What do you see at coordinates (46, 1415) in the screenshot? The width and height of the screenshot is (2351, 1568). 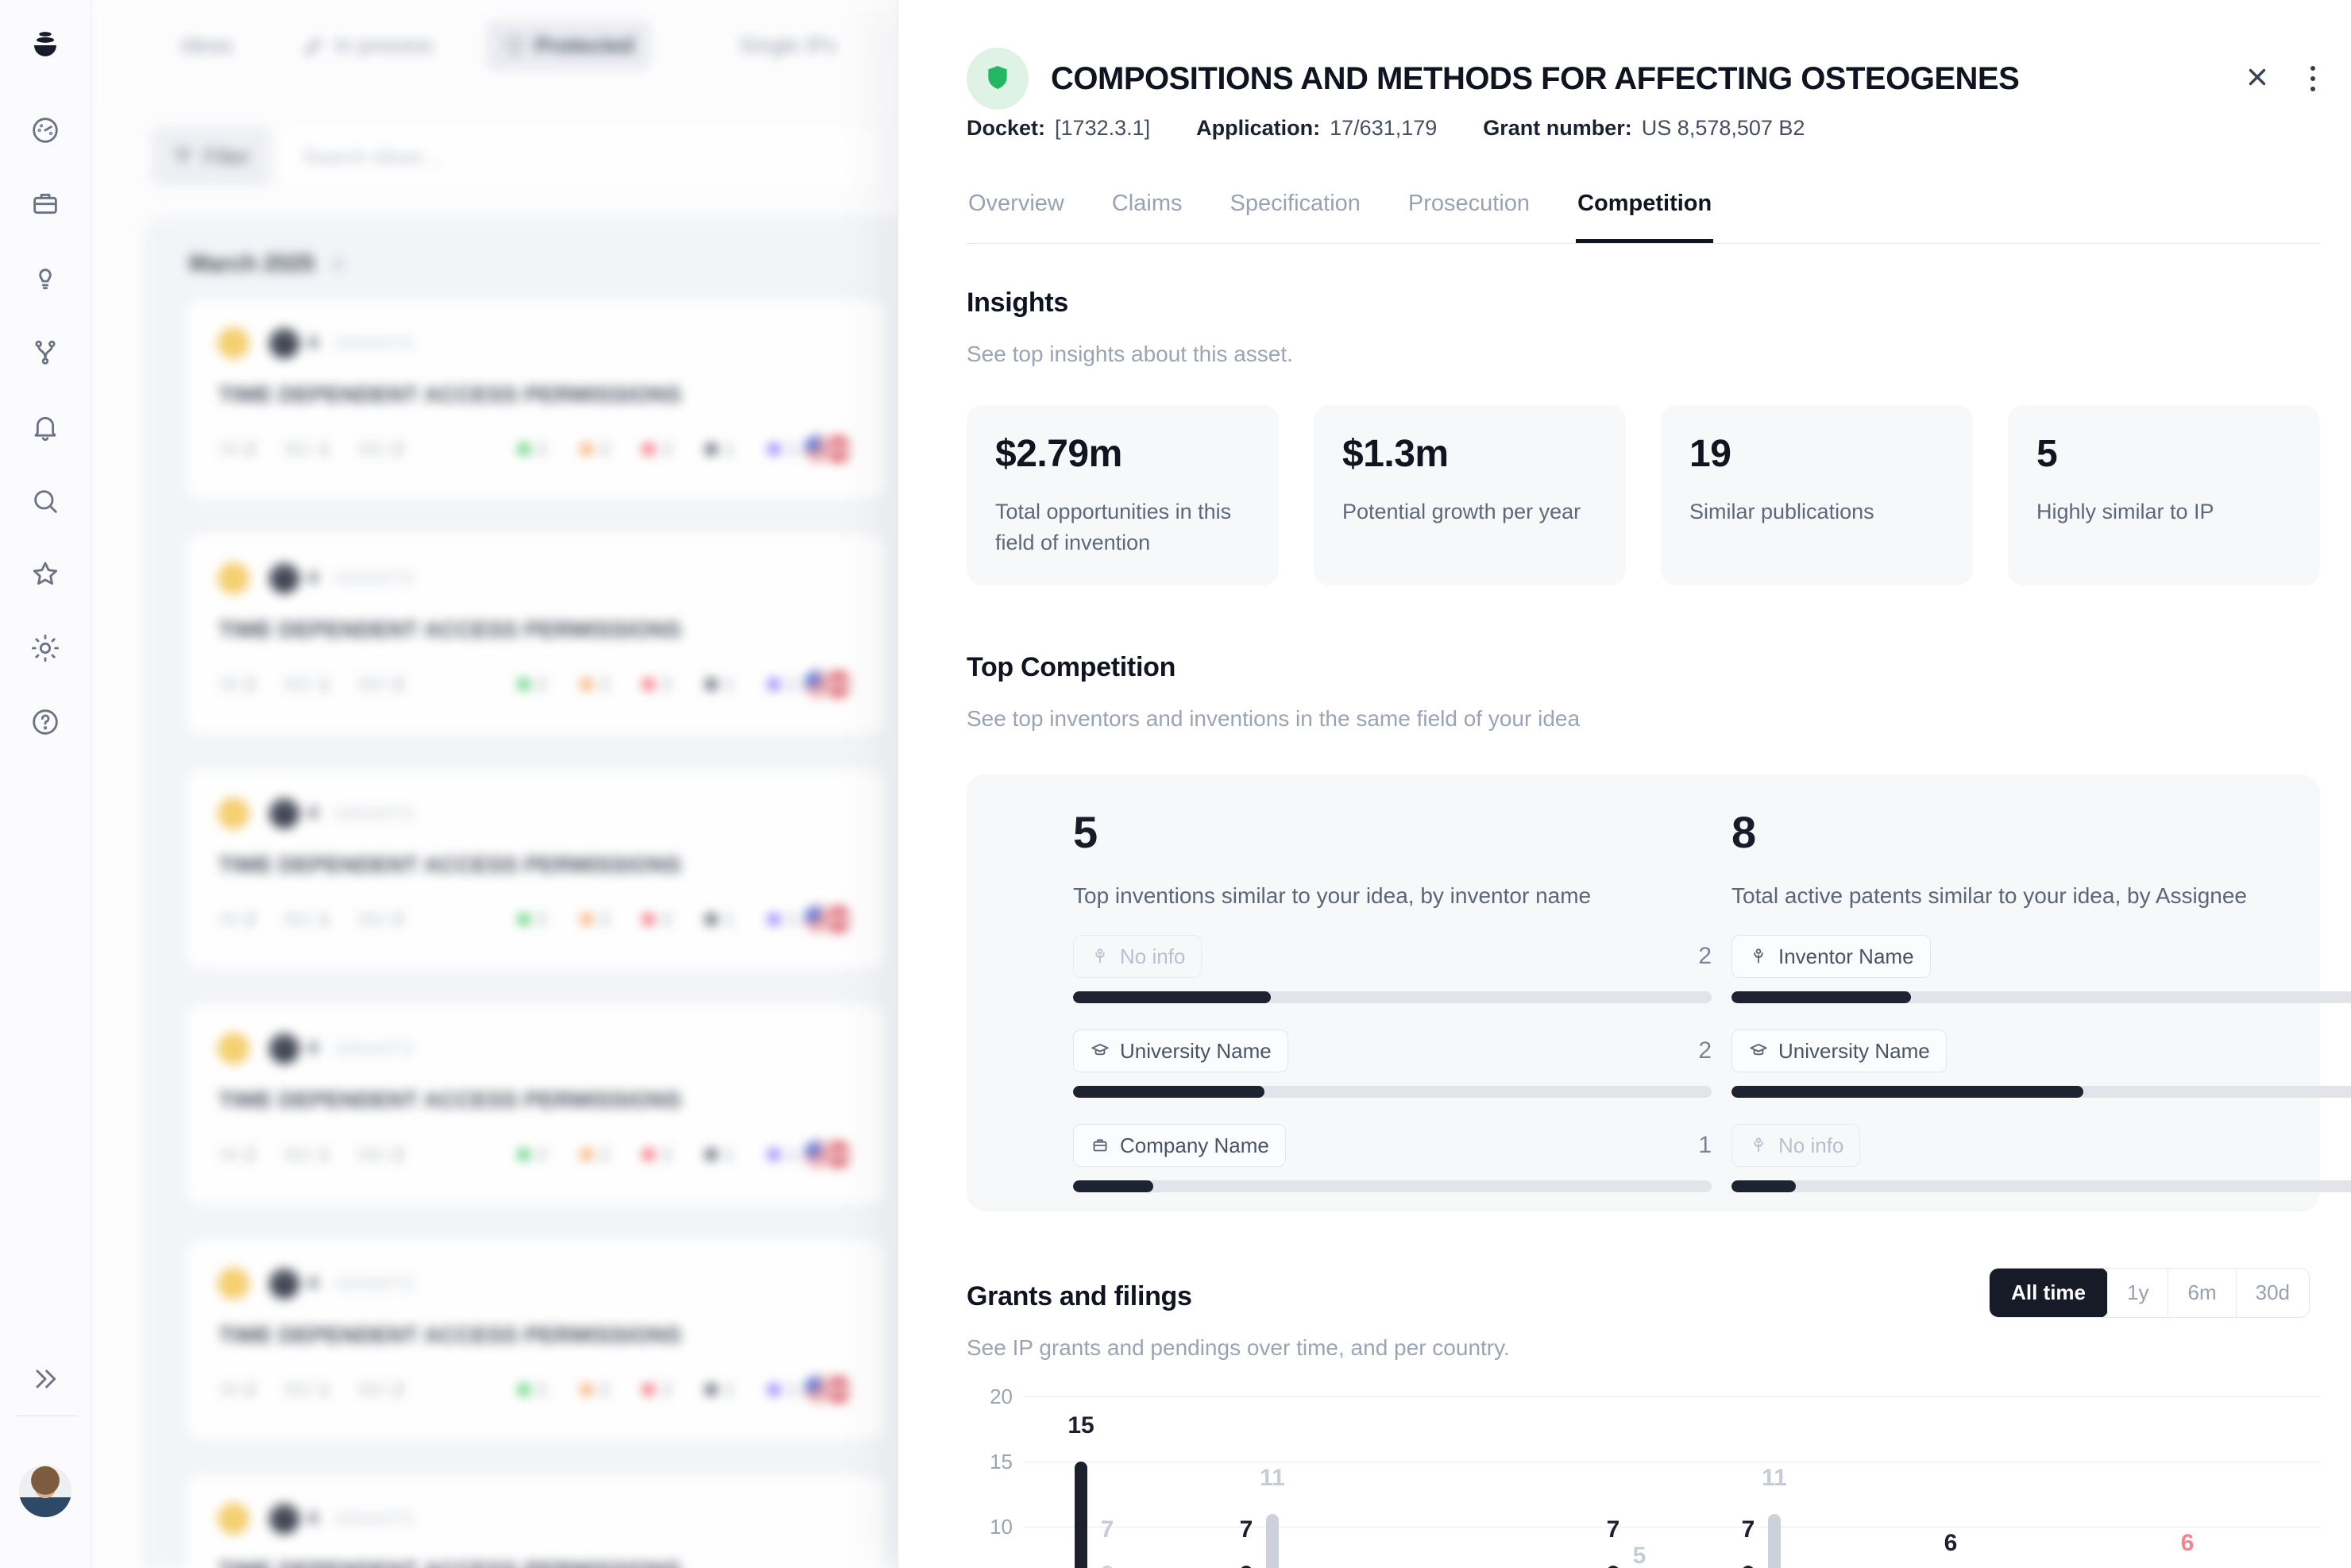 I see `rail-divider` at bounding box center [46, 1415].